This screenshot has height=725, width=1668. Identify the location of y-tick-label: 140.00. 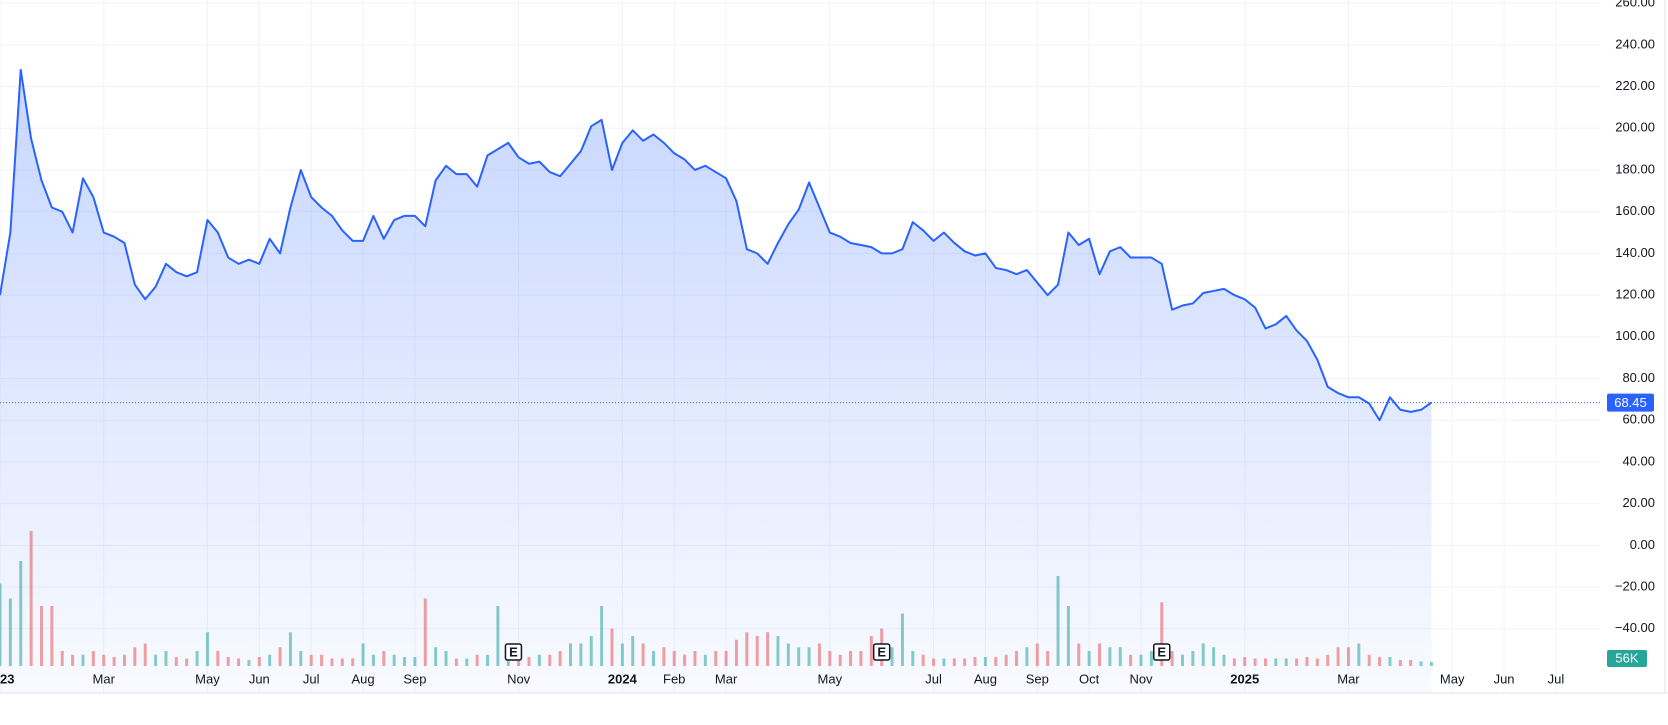
(1635, 252).